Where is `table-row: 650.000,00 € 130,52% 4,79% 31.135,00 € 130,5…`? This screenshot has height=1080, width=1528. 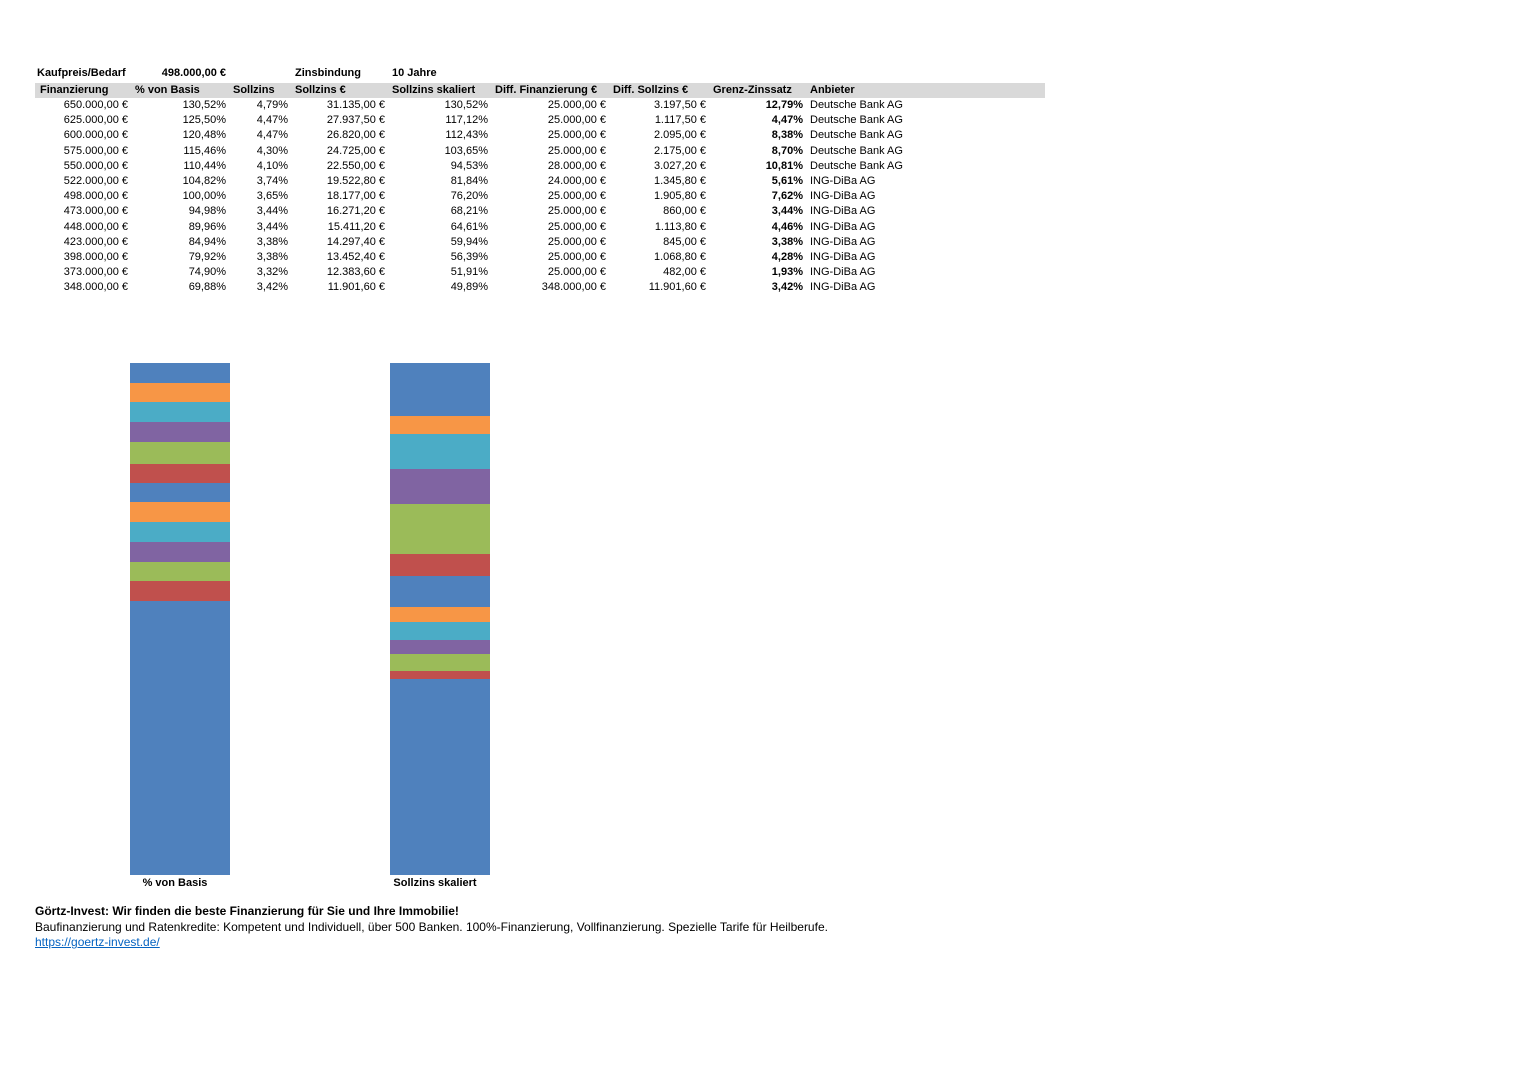
table-row: 650.000,00 € 130,52% 4,79% 31.135,00 € 130,5… is located at coordinates (540, 105).